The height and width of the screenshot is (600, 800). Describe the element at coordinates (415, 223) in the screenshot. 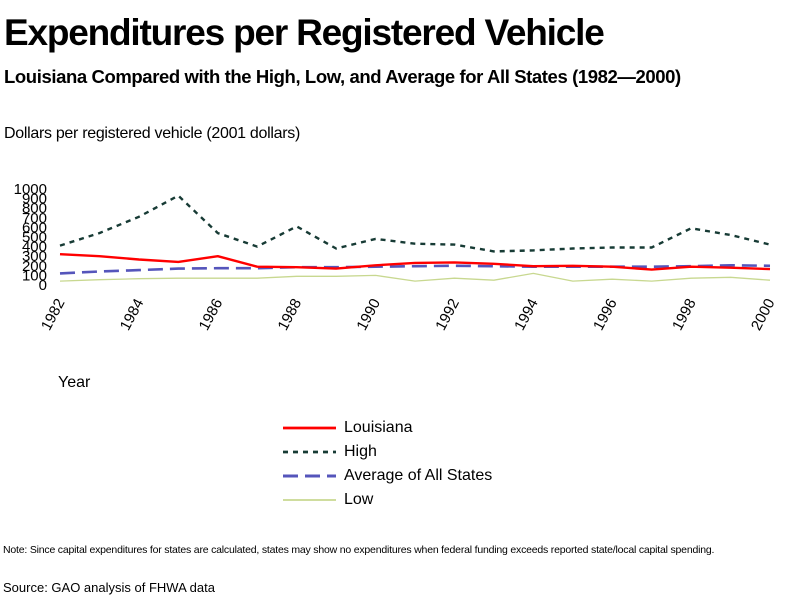

I see `series-line-high` at that location.